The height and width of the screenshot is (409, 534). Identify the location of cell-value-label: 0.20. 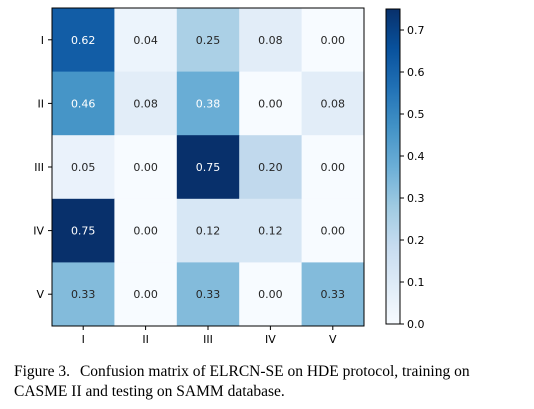
(270, 167).